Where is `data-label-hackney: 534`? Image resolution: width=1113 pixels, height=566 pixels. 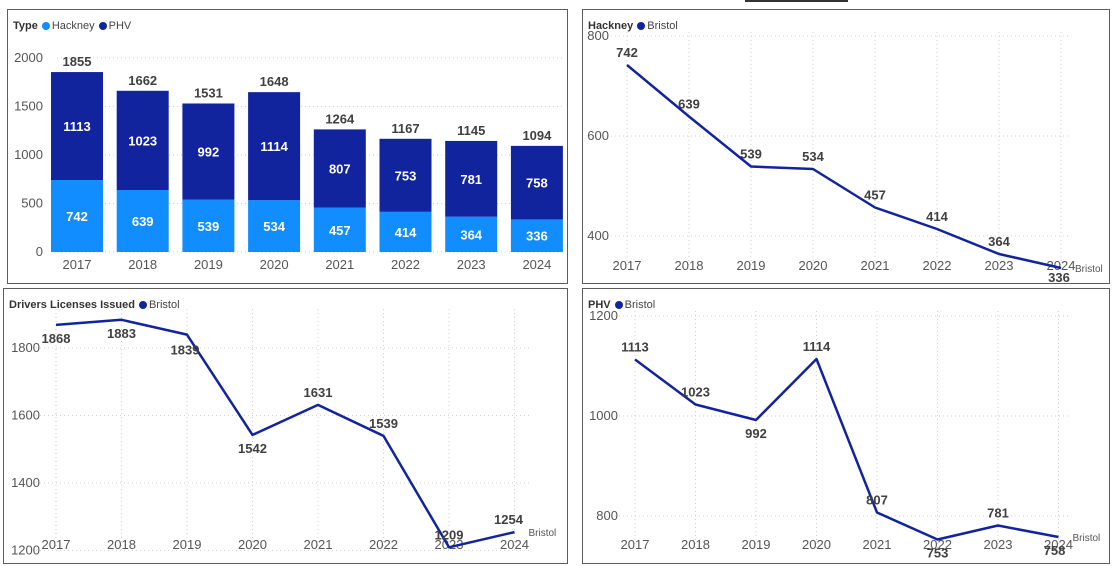 data-label-hackney: 534 is located at coordinates (274, 226).